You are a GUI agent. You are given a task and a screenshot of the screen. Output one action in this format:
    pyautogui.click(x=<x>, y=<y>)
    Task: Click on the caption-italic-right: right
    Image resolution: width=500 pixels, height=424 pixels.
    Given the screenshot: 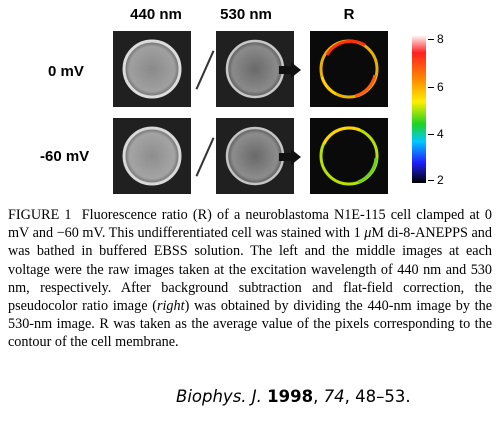 What is the action you would take?
    pyautogui.click(x=170, y=306)
    